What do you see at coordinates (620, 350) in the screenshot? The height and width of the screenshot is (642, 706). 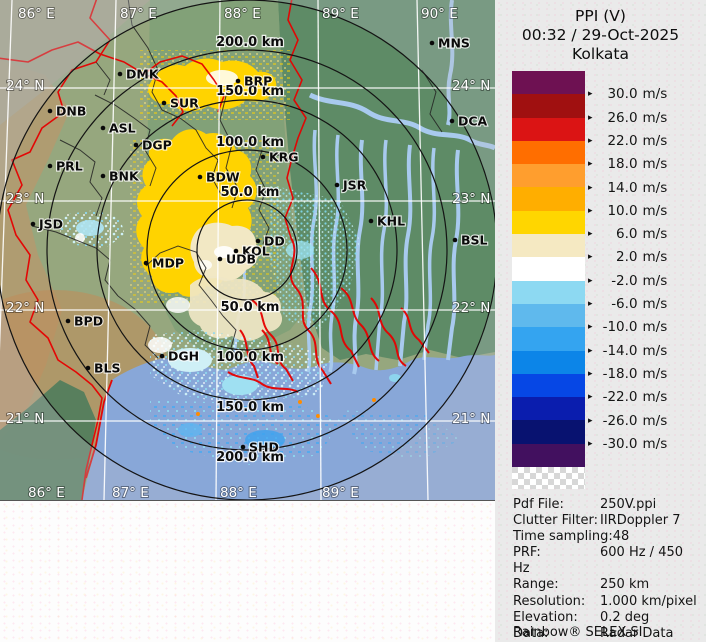 I see `legend-value: -14.0` at bounding box center [620, 350].